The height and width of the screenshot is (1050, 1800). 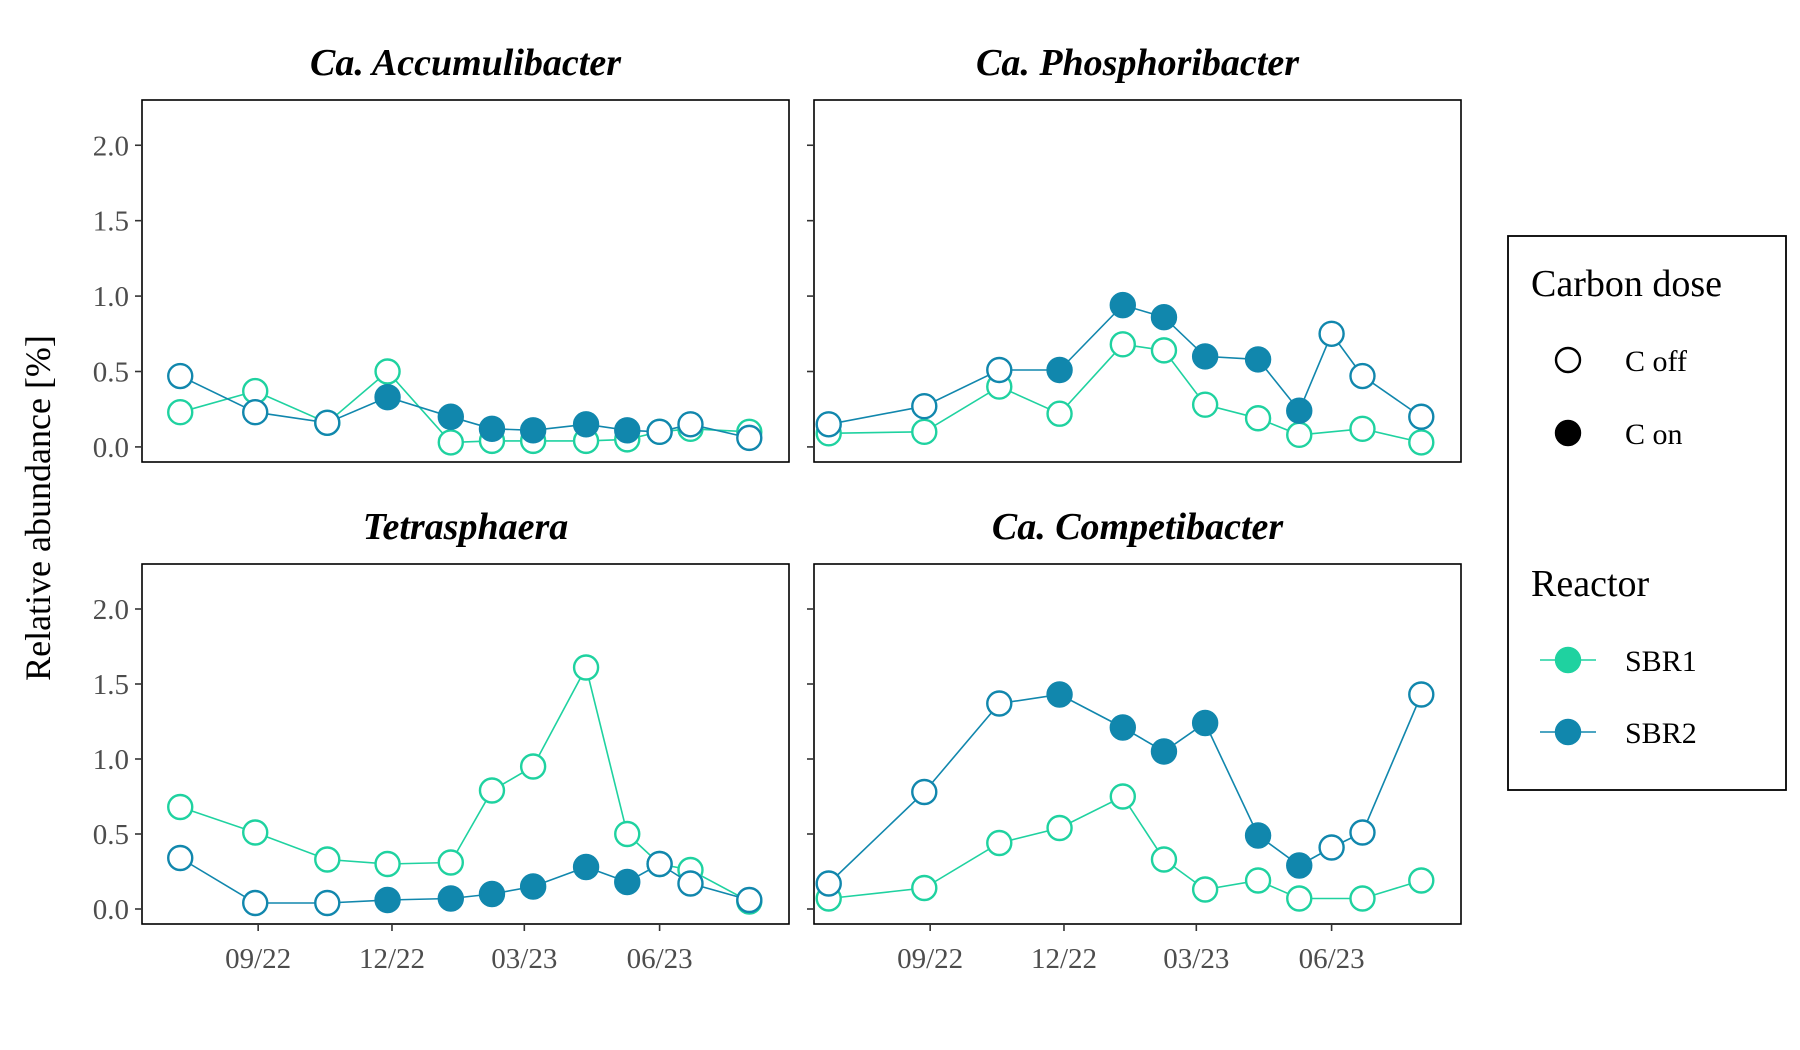 I want to click on panel-2: Ca. Phosphoribacter, so click(x=1134, y=252).